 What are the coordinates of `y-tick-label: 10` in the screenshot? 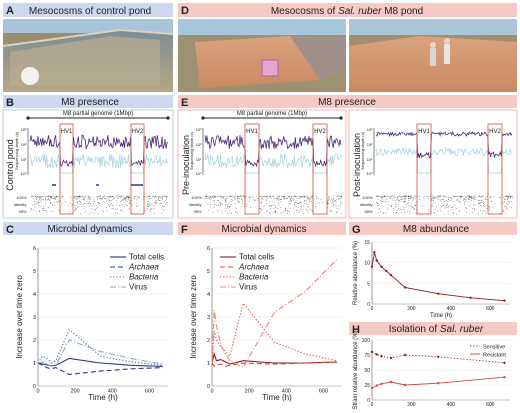 It's located at (367, 264).